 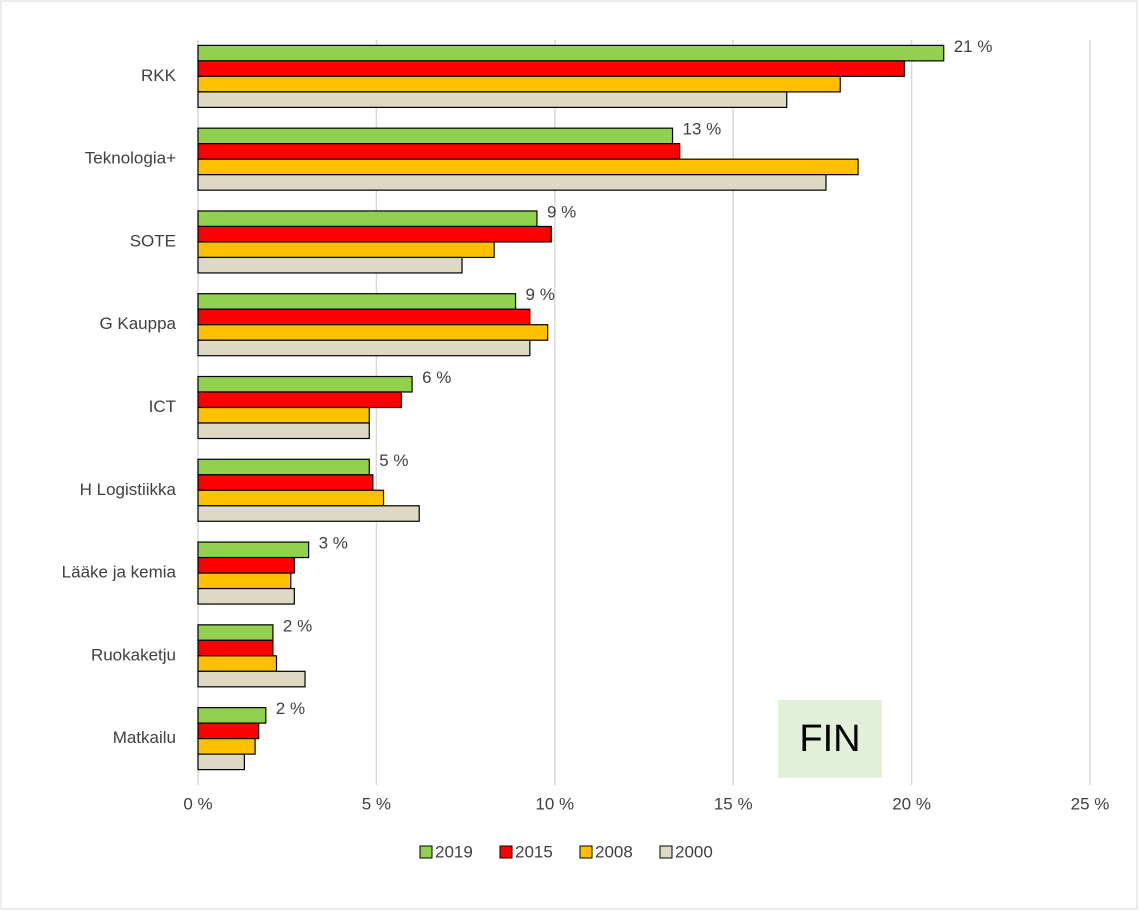 I want to click on annotation: FIN, so click(x=829, y=739).